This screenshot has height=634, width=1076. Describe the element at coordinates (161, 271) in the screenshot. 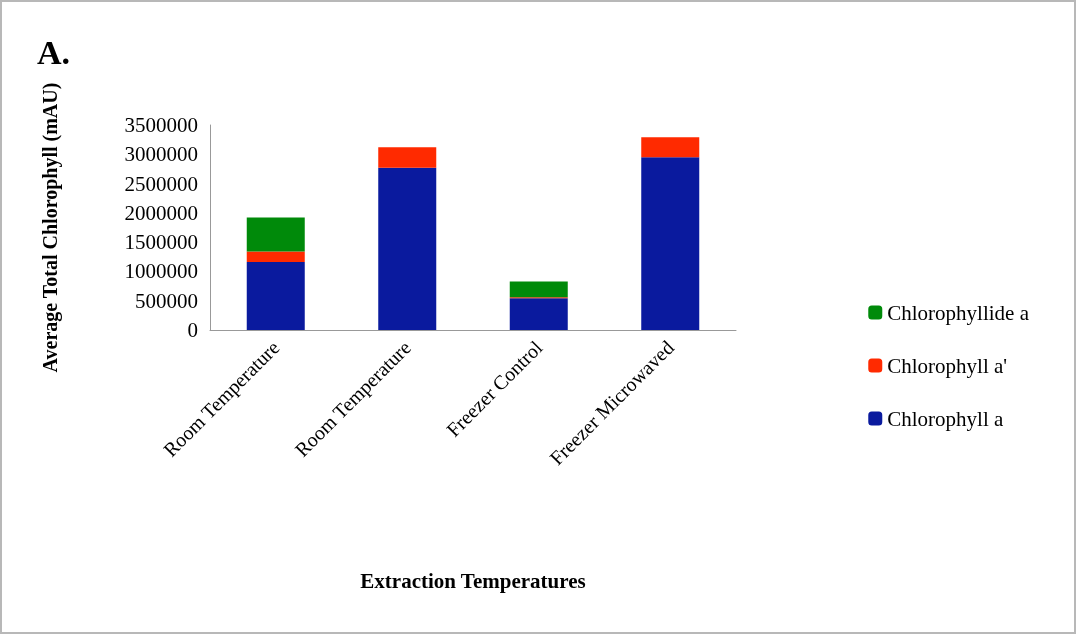

I see `y-tick-label: 1000000` at that location.